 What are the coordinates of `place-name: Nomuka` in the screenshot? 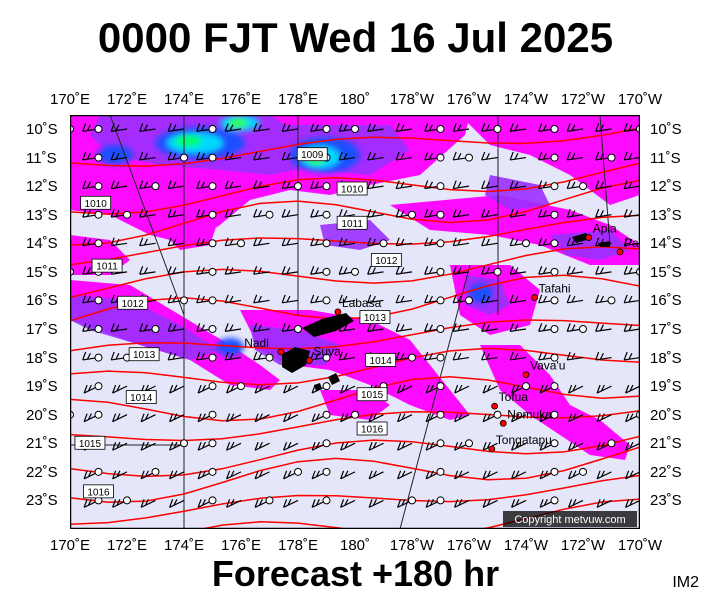 It's located at (529, 414).